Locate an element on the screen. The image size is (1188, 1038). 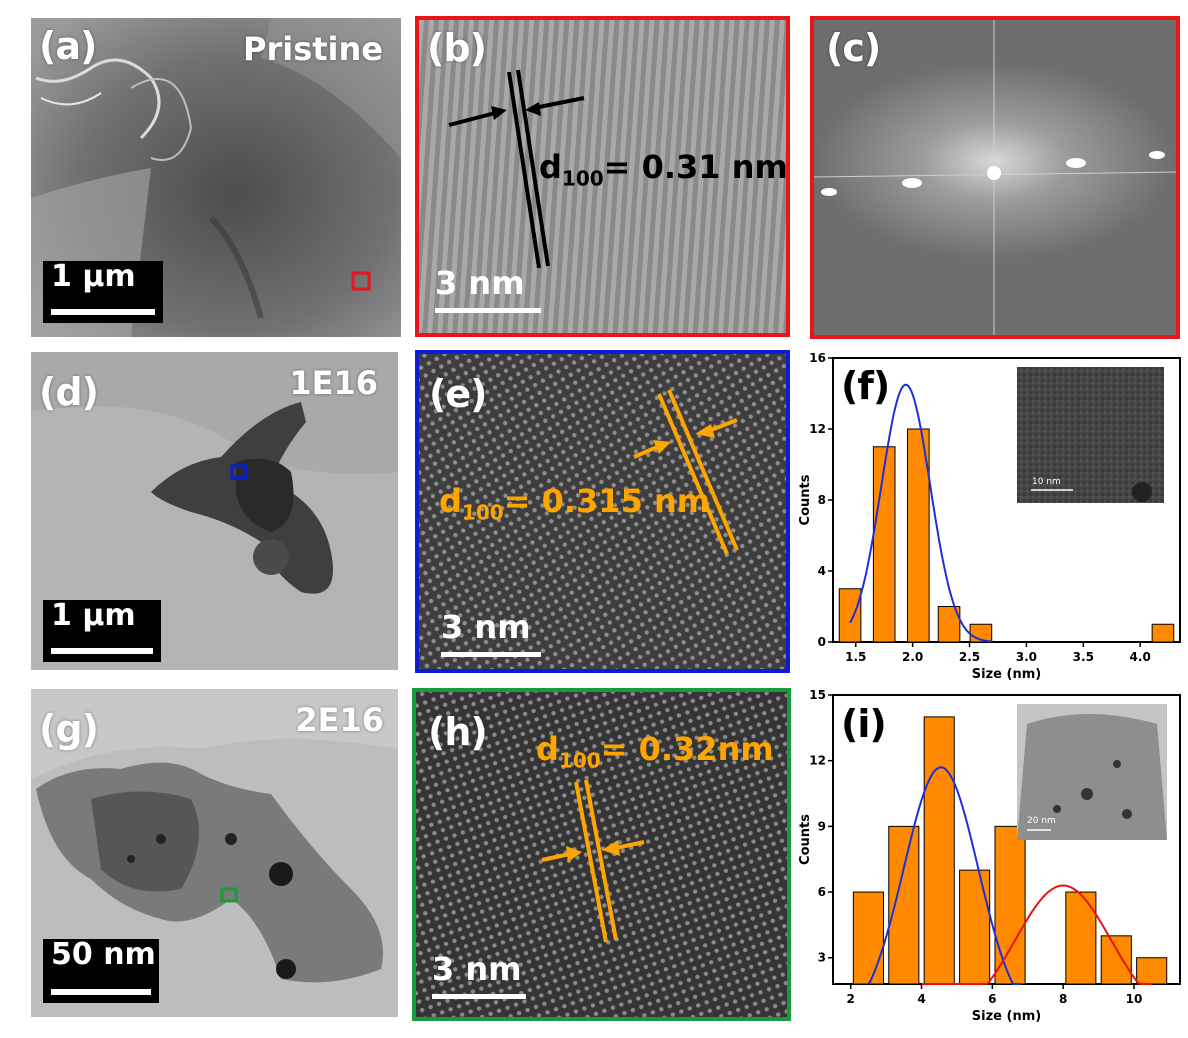
panel-label: (g) is located at coordinates (69, 729).